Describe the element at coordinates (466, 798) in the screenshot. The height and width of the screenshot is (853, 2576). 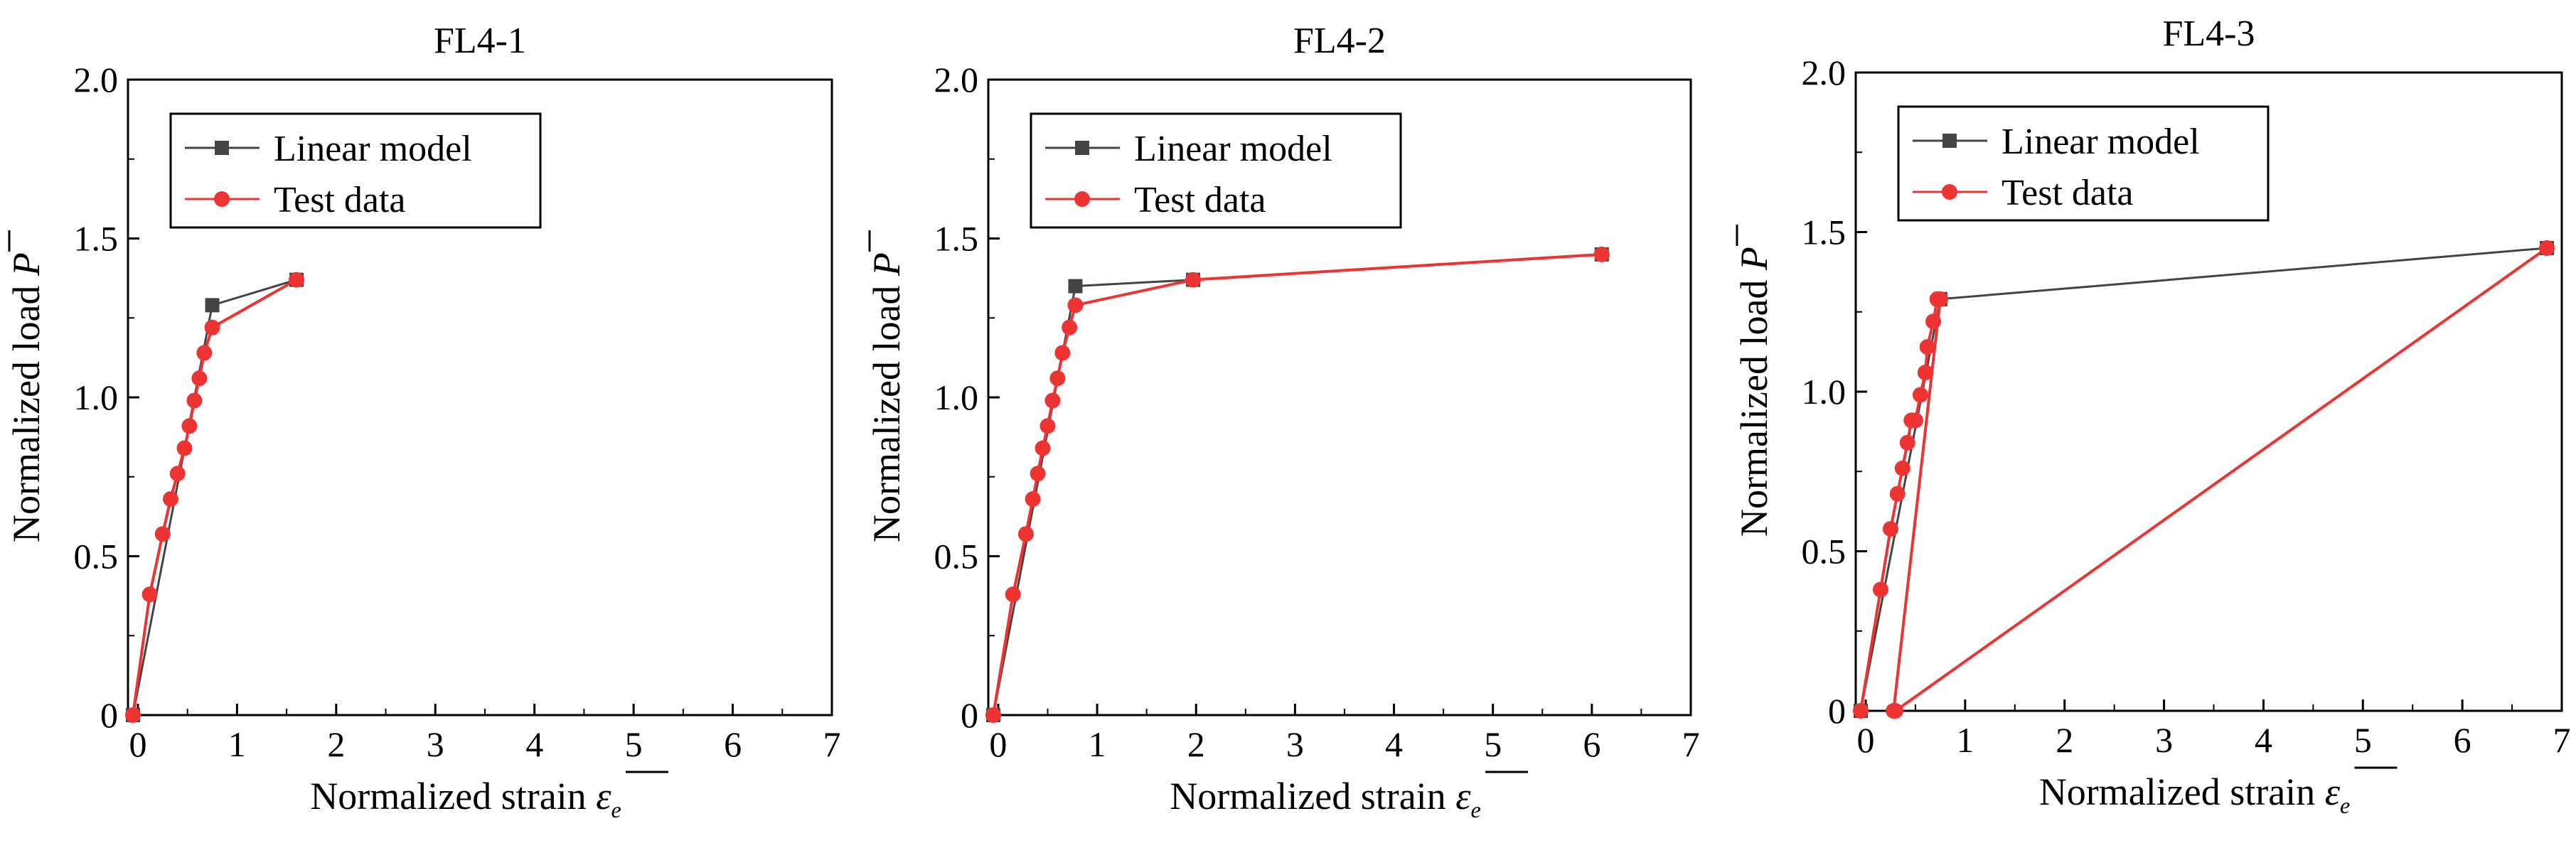
I see `x-axis-label: Normalized strain εe` at that location.